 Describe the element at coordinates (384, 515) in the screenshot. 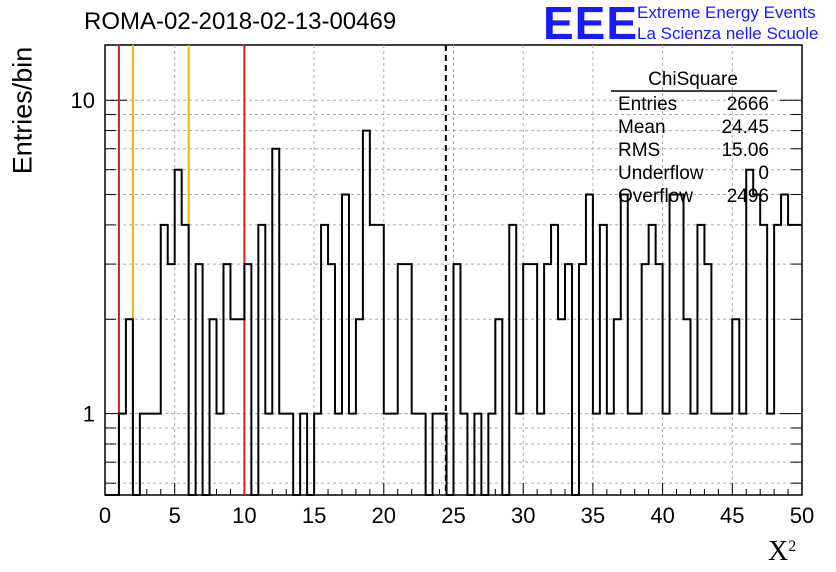

I see `x-tick-label: 20` at that location.